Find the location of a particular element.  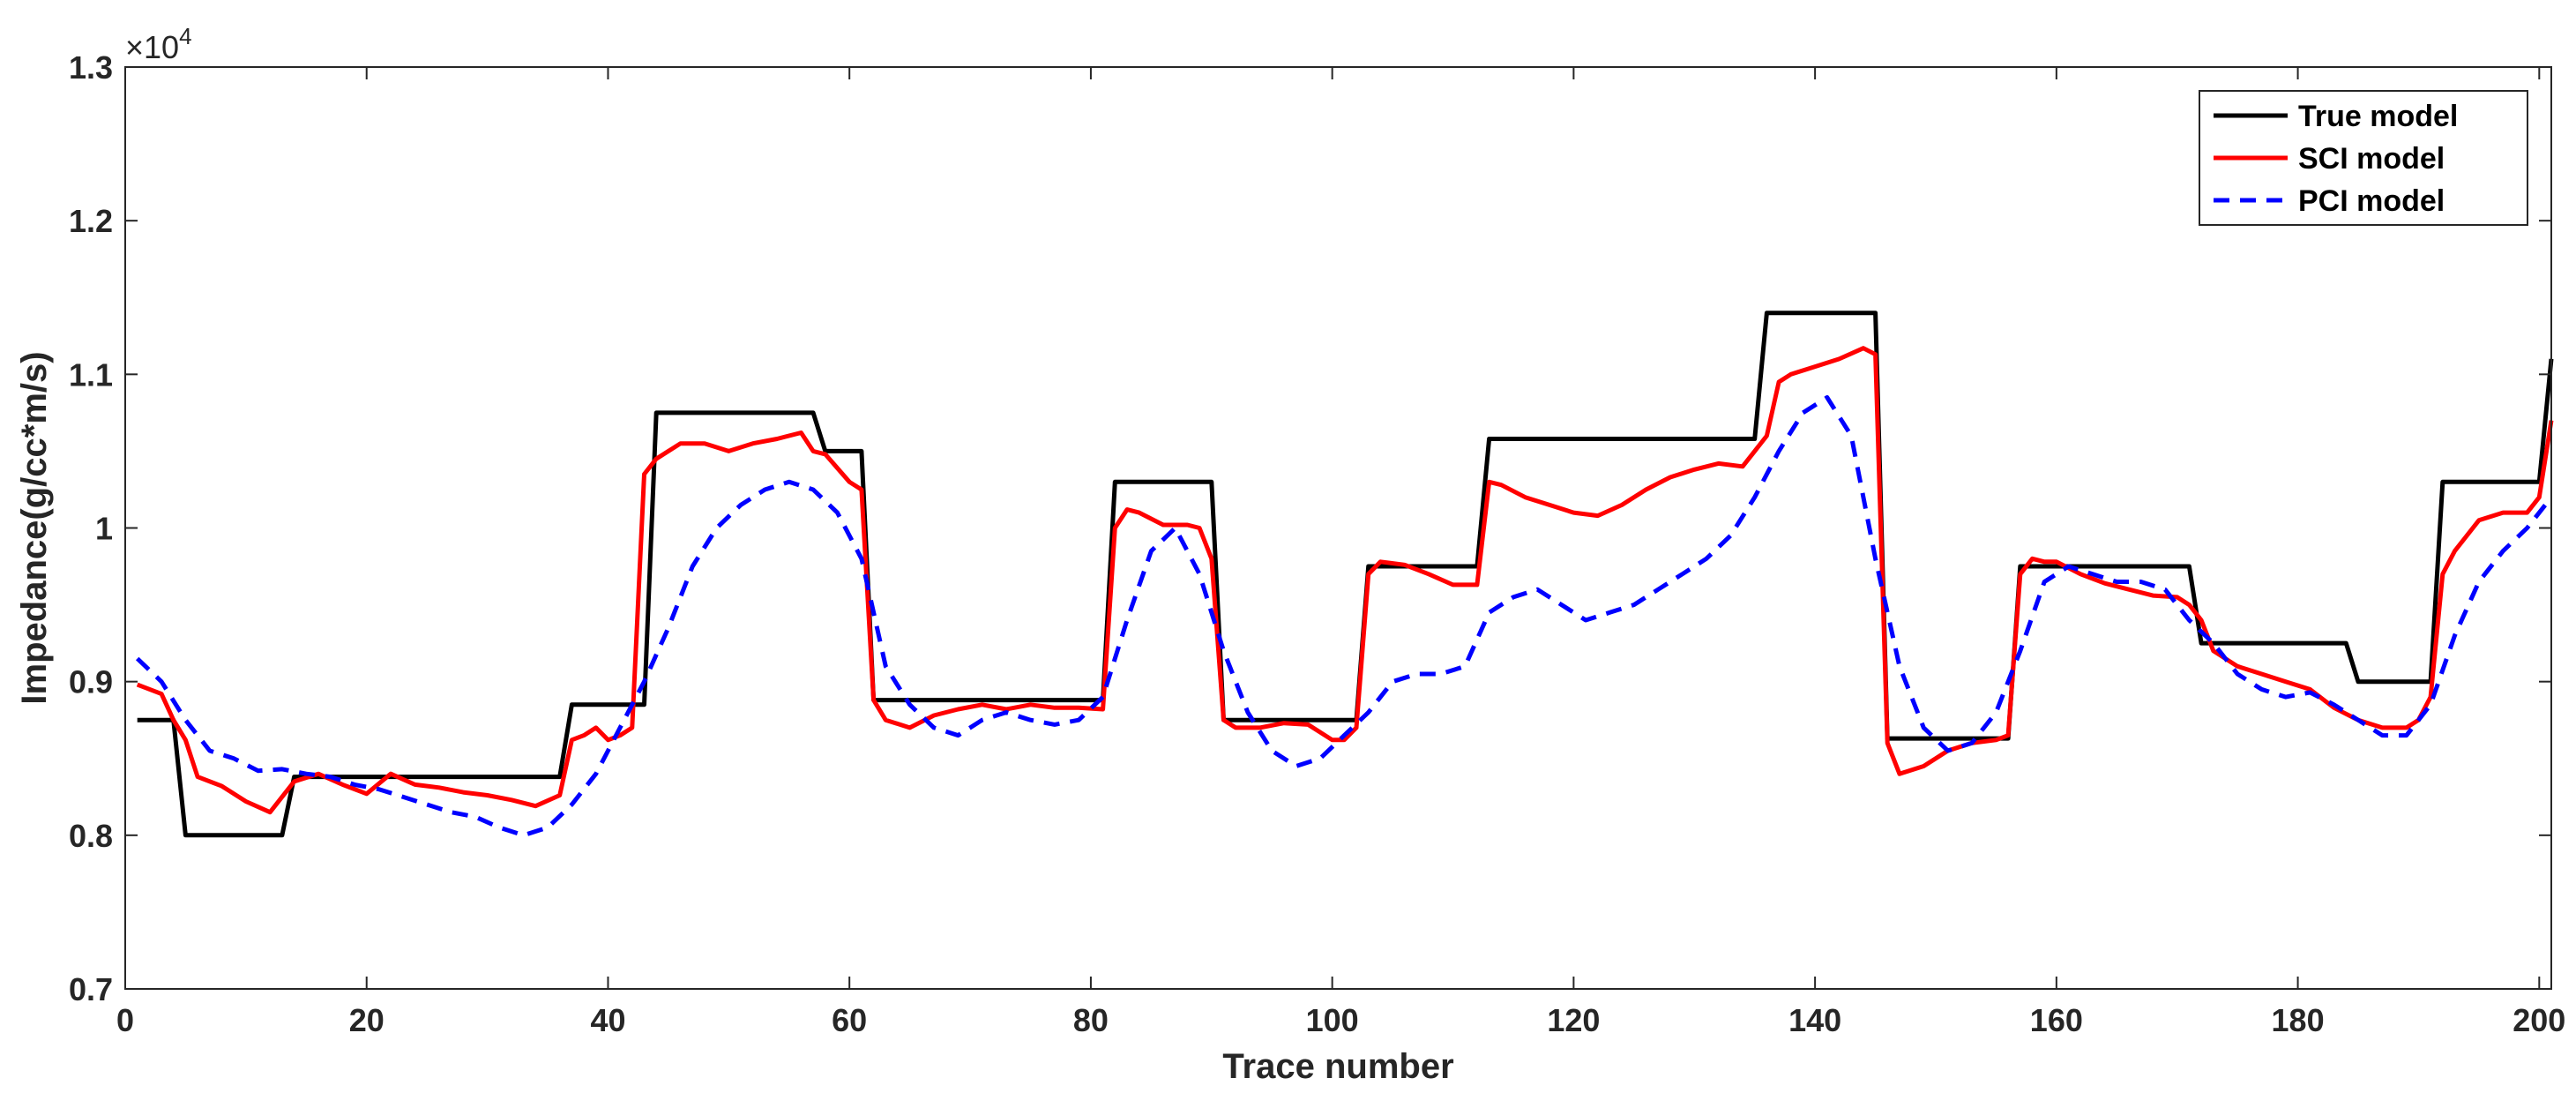

x-tick-label: 180 is located at coordinates (2298, 1020).